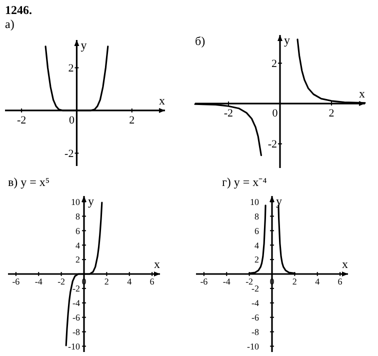  What do you see at coordinates (9, 24) in the screenshot?
I see `chart-title: а)` at bounding box center [9, 24].